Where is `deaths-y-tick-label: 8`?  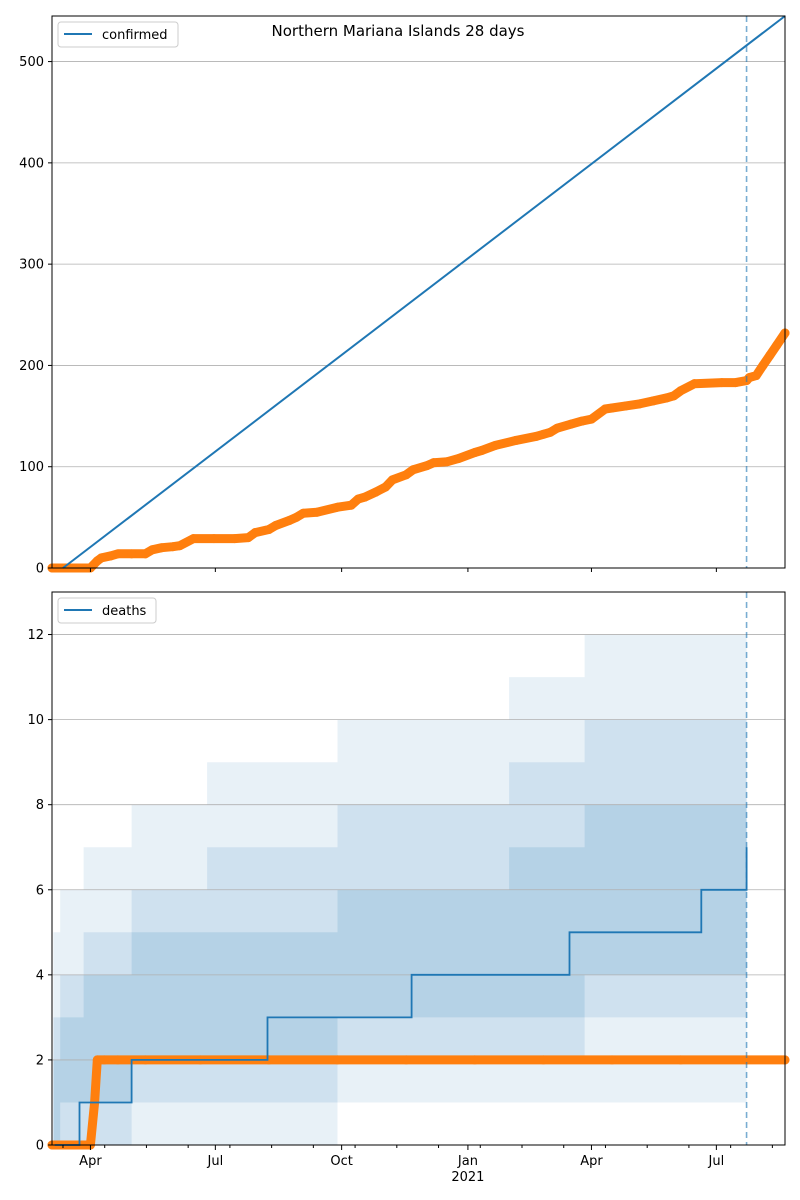 deaths-y-tick-label: 8 is located at coordinates (40, 805).